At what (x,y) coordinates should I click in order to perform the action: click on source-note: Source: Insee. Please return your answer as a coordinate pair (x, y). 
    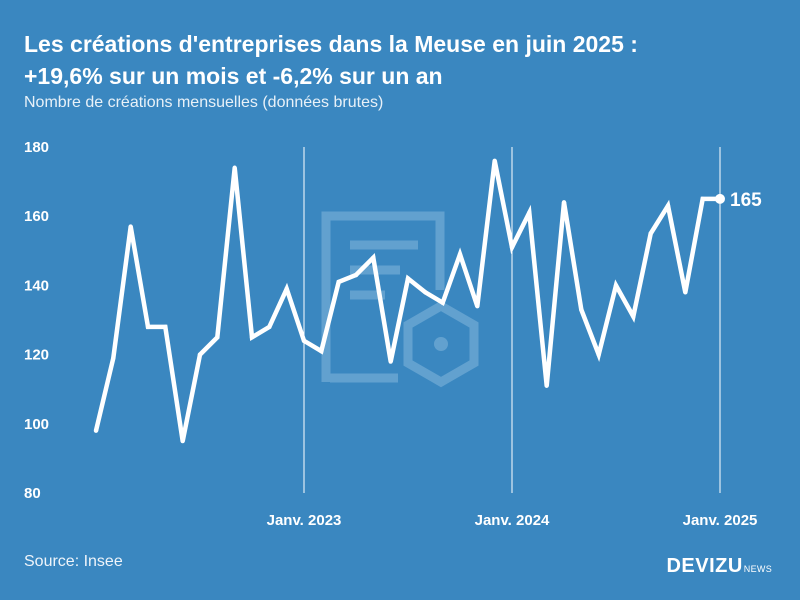
    Looking at the image, I should click on (73, 561).